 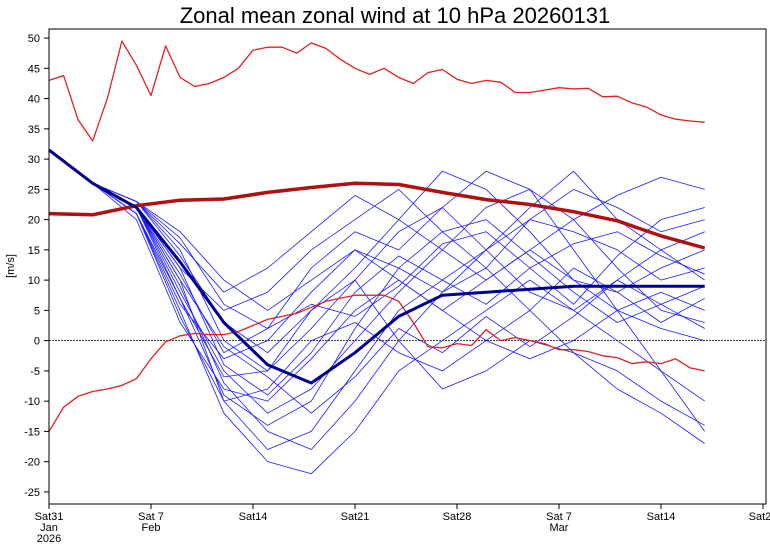 I want to click on x-tick-label: Feb, so click(x=151, y=528).